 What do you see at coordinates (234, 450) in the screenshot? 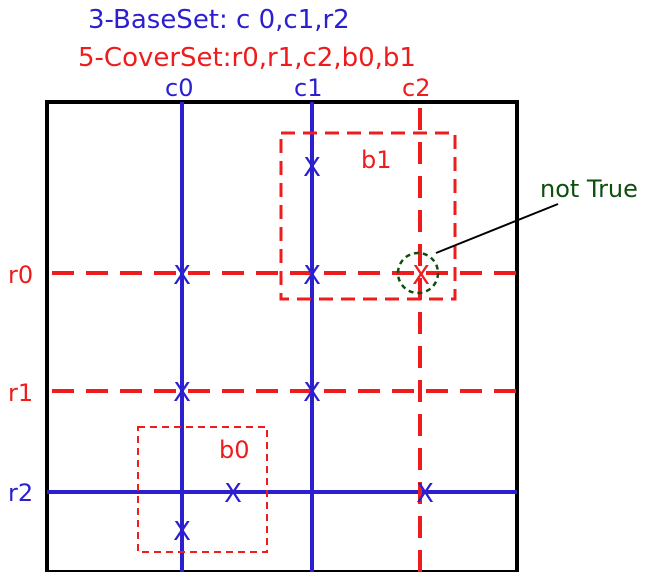
I see `box-label-b0: b0` at bounding box center [234, 450].